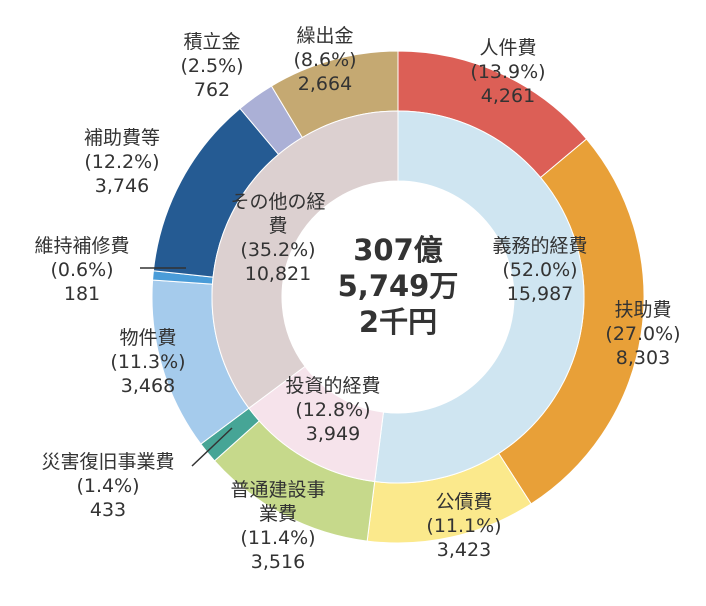 Image resolution: width=706 pixels, height=606 pixels. Describe the element at coordinates (643, 358) in the screenshot. I see `label-value: 8,303` at that location.